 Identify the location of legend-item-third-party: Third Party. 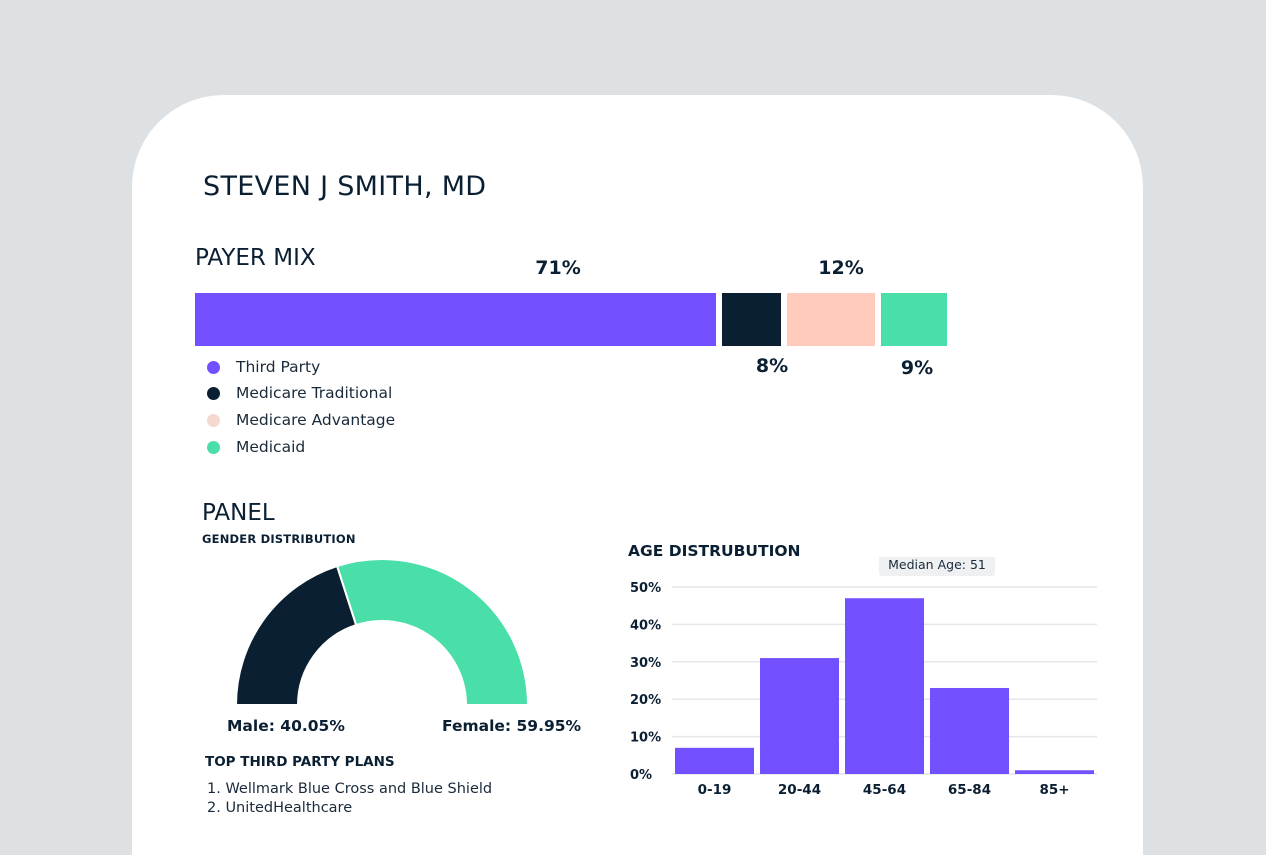
(263, 367).